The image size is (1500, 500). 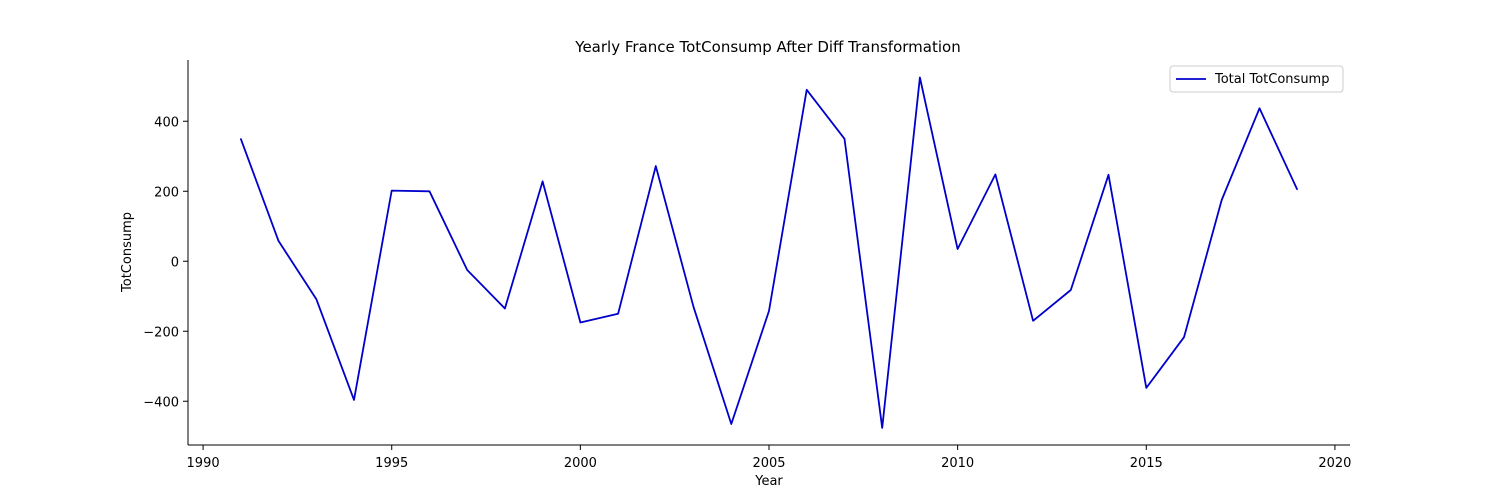 What do you see at coordinates (161, 332) in the screenshot?
I see `y-tick-label: −200` at bounding box center [161, 332].